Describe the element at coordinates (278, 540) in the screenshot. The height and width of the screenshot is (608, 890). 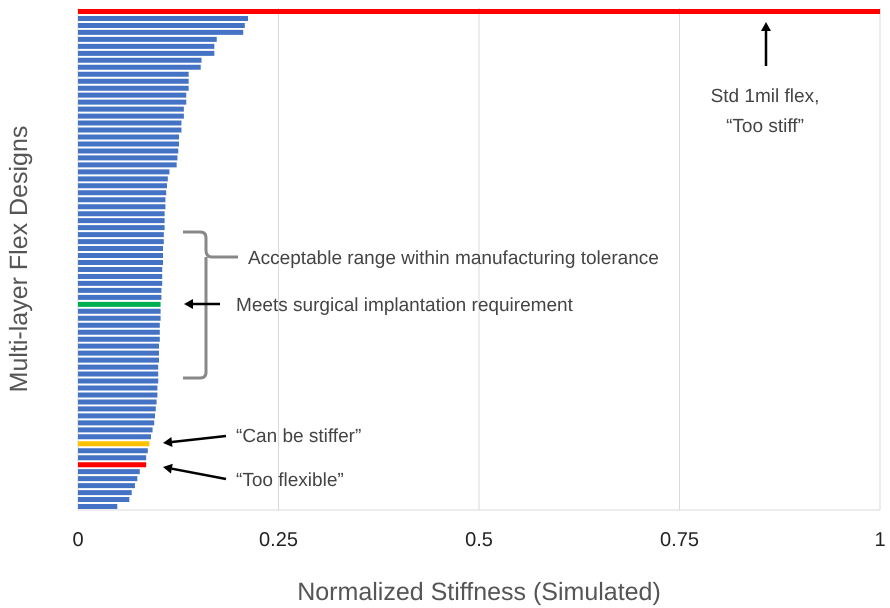
I see `x-tick-label: 0.25` at that location.